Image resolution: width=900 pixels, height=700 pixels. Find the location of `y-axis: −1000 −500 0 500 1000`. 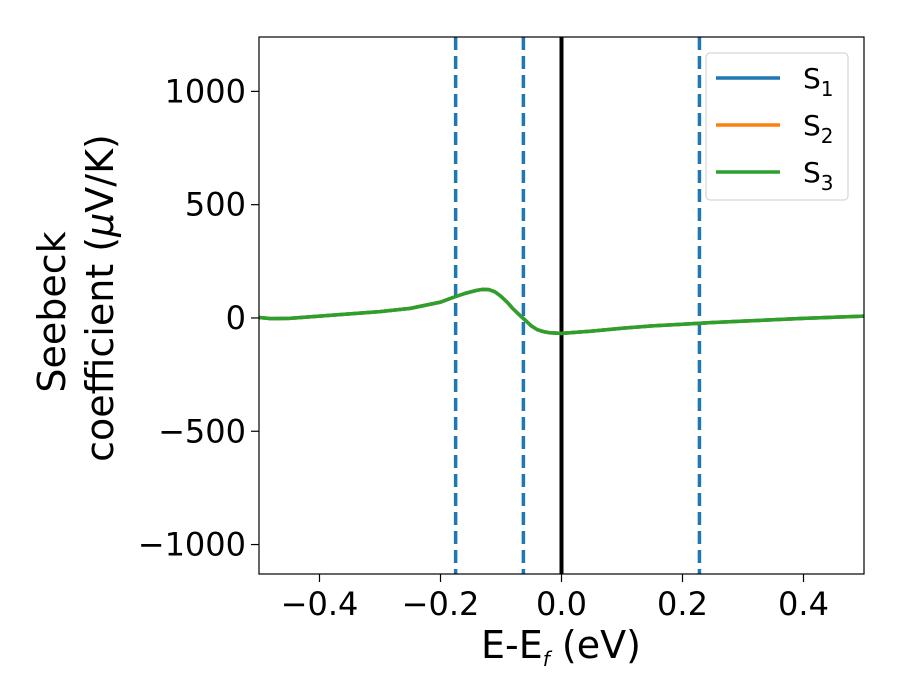

y-axis: −1000 −500 0 500 1000 is located at coordinates (198, 318).